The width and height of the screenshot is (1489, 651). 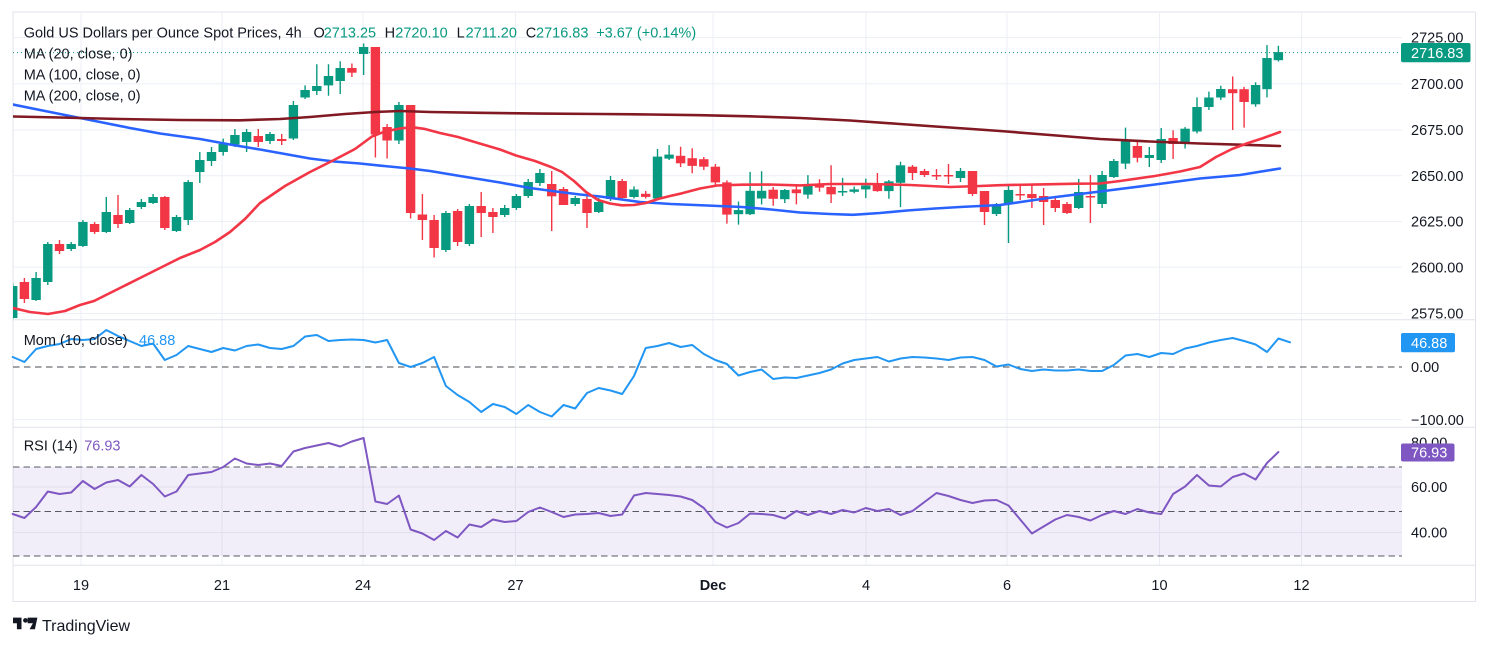 I want to click on svg-text: 2711.20, so click(x=491, y=34).